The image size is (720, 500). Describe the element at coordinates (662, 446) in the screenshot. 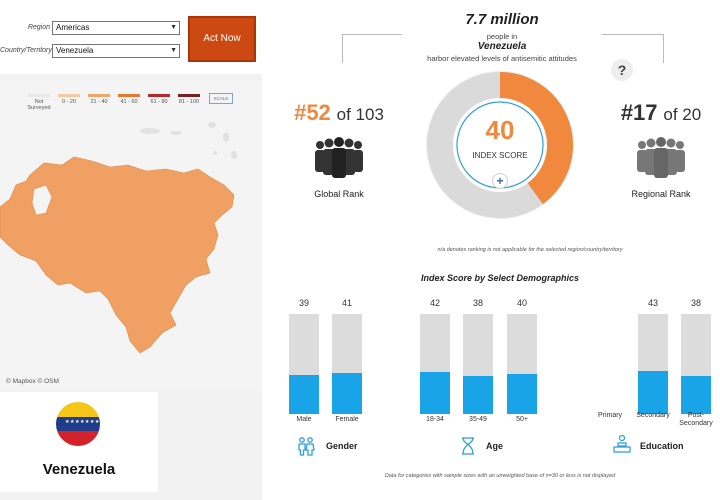

I see `education-label: Education` at that location.